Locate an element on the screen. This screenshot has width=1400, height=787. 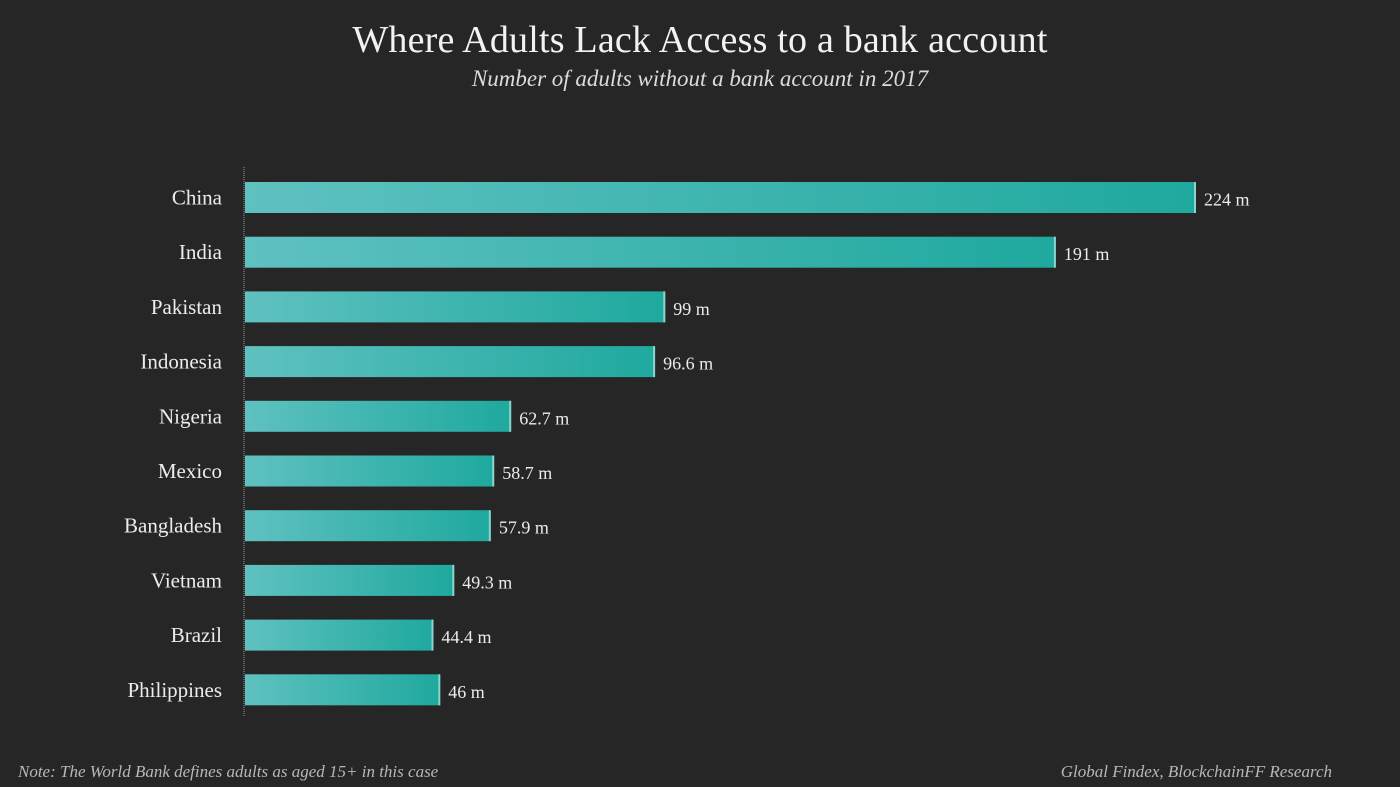
category-label-indonesia: Indonesia is located at coordinates (181, 362).